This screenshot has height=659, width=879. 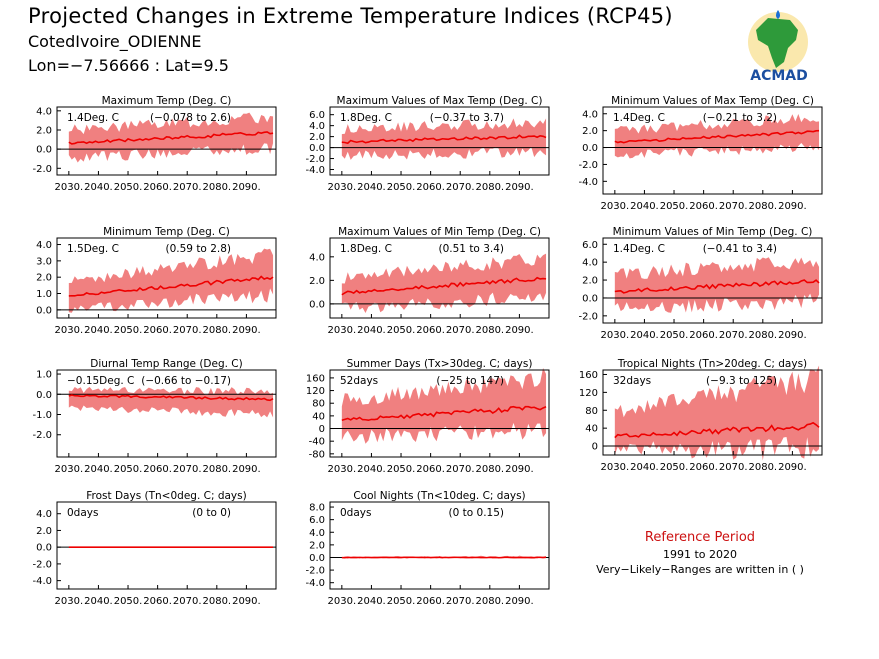 What do you see at coordinates (740, 118) in the screenshot?
I see `panel-range-label: (−0.21 to 3.2)` at bounding box center [740, 118].